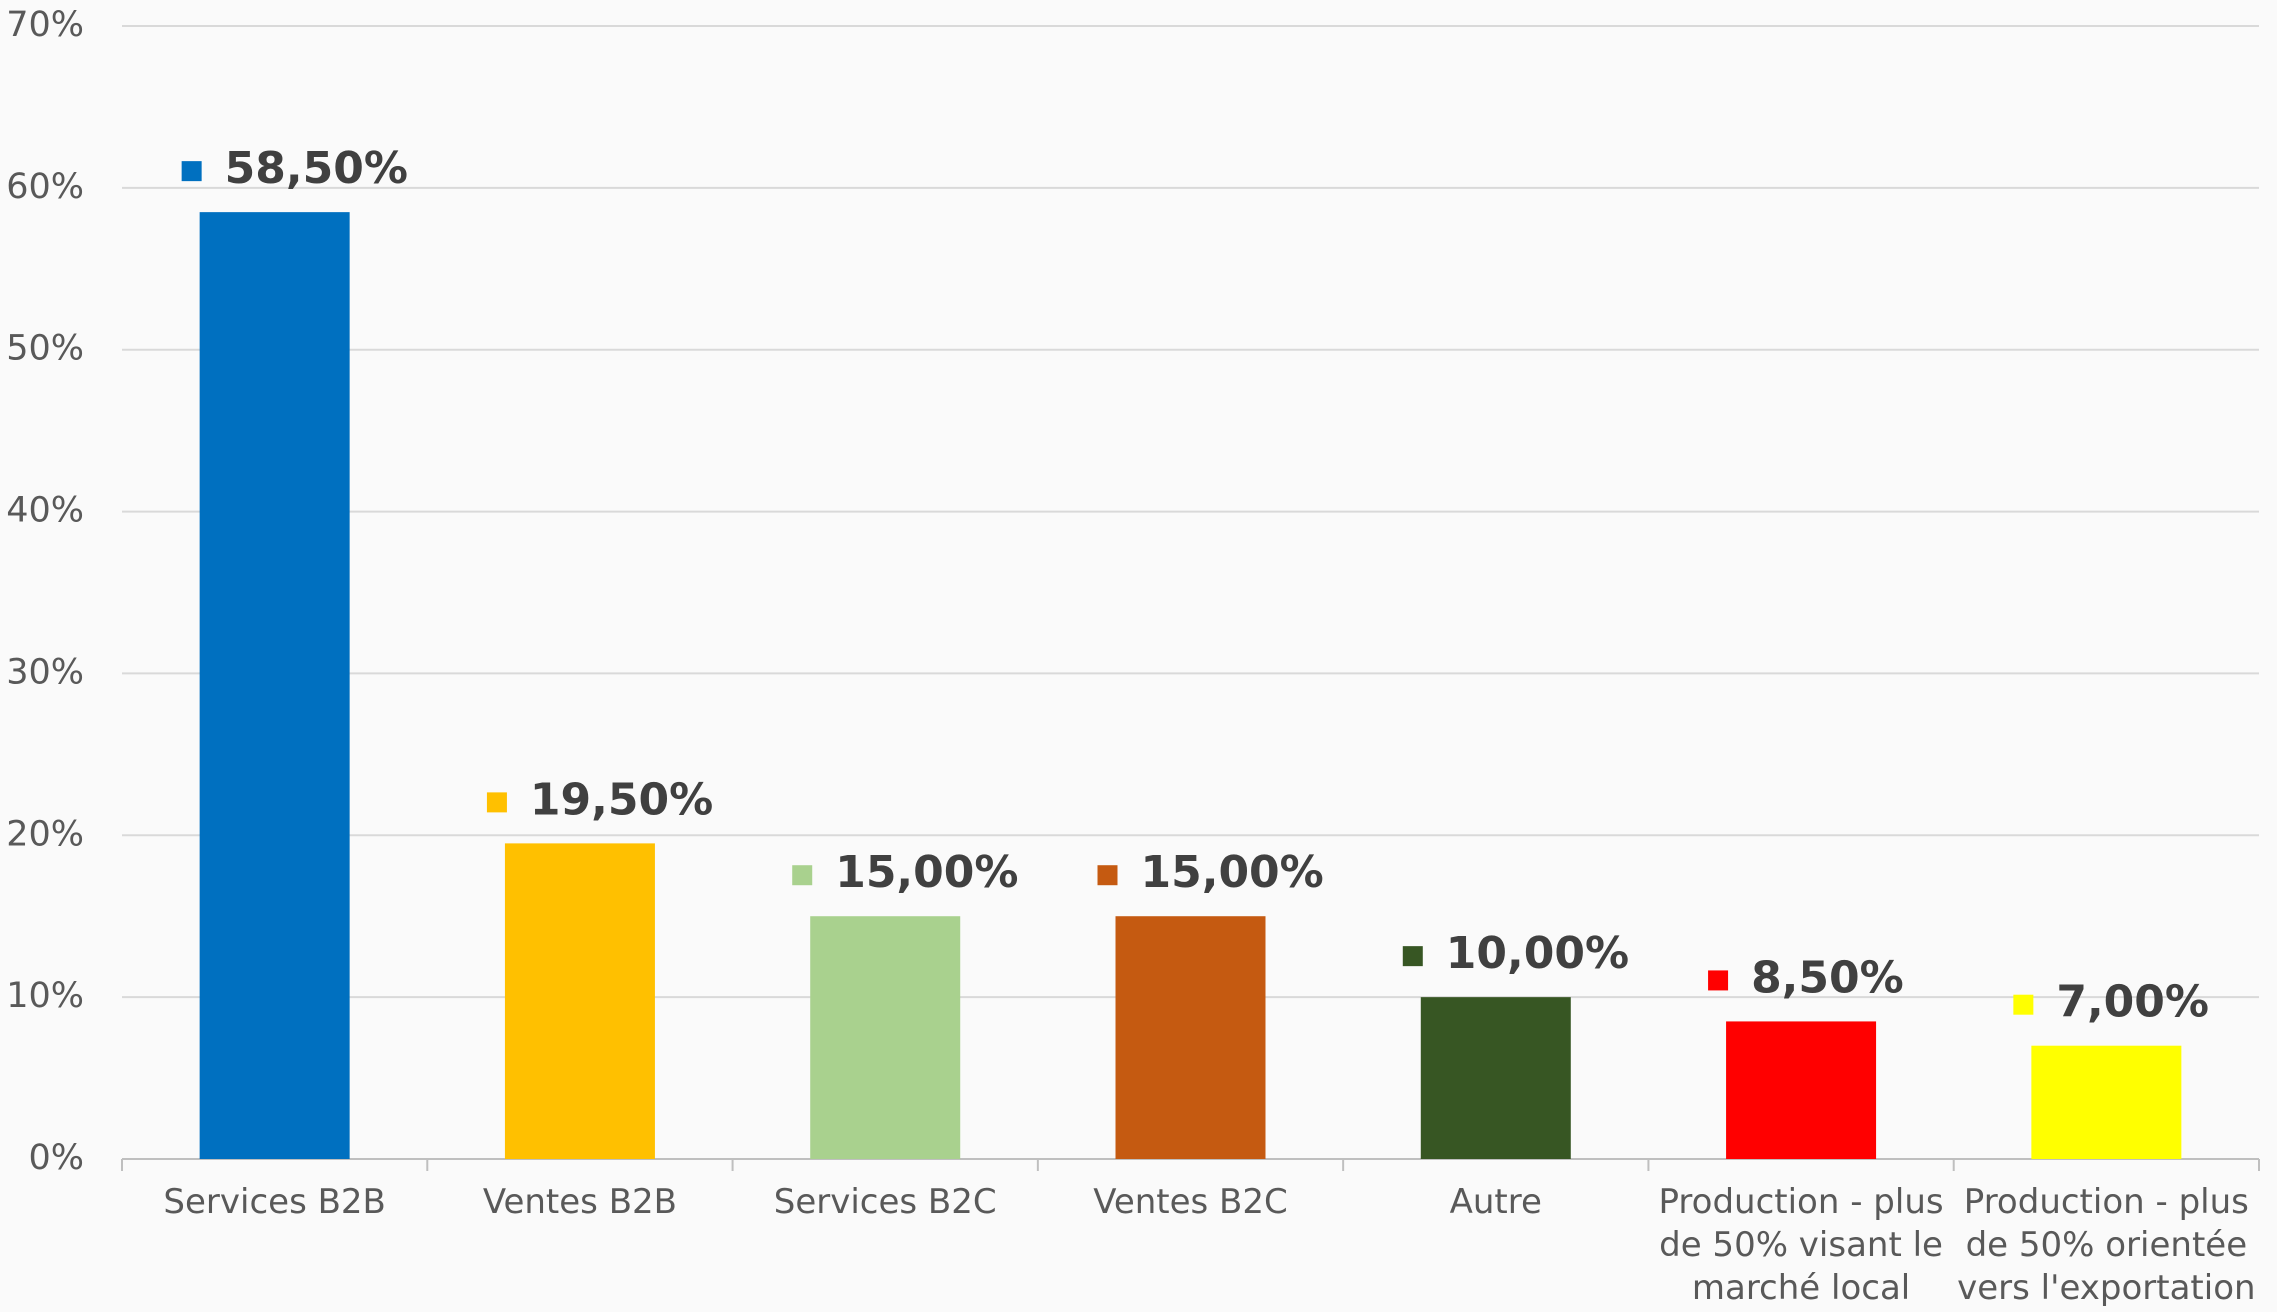 This screenshot has height=1312, width=2277. What do you see at coordinates (274, 1202) in the screenshot?
I see `x-tick-label: Services B2B` at bounding box center [274, 1202].